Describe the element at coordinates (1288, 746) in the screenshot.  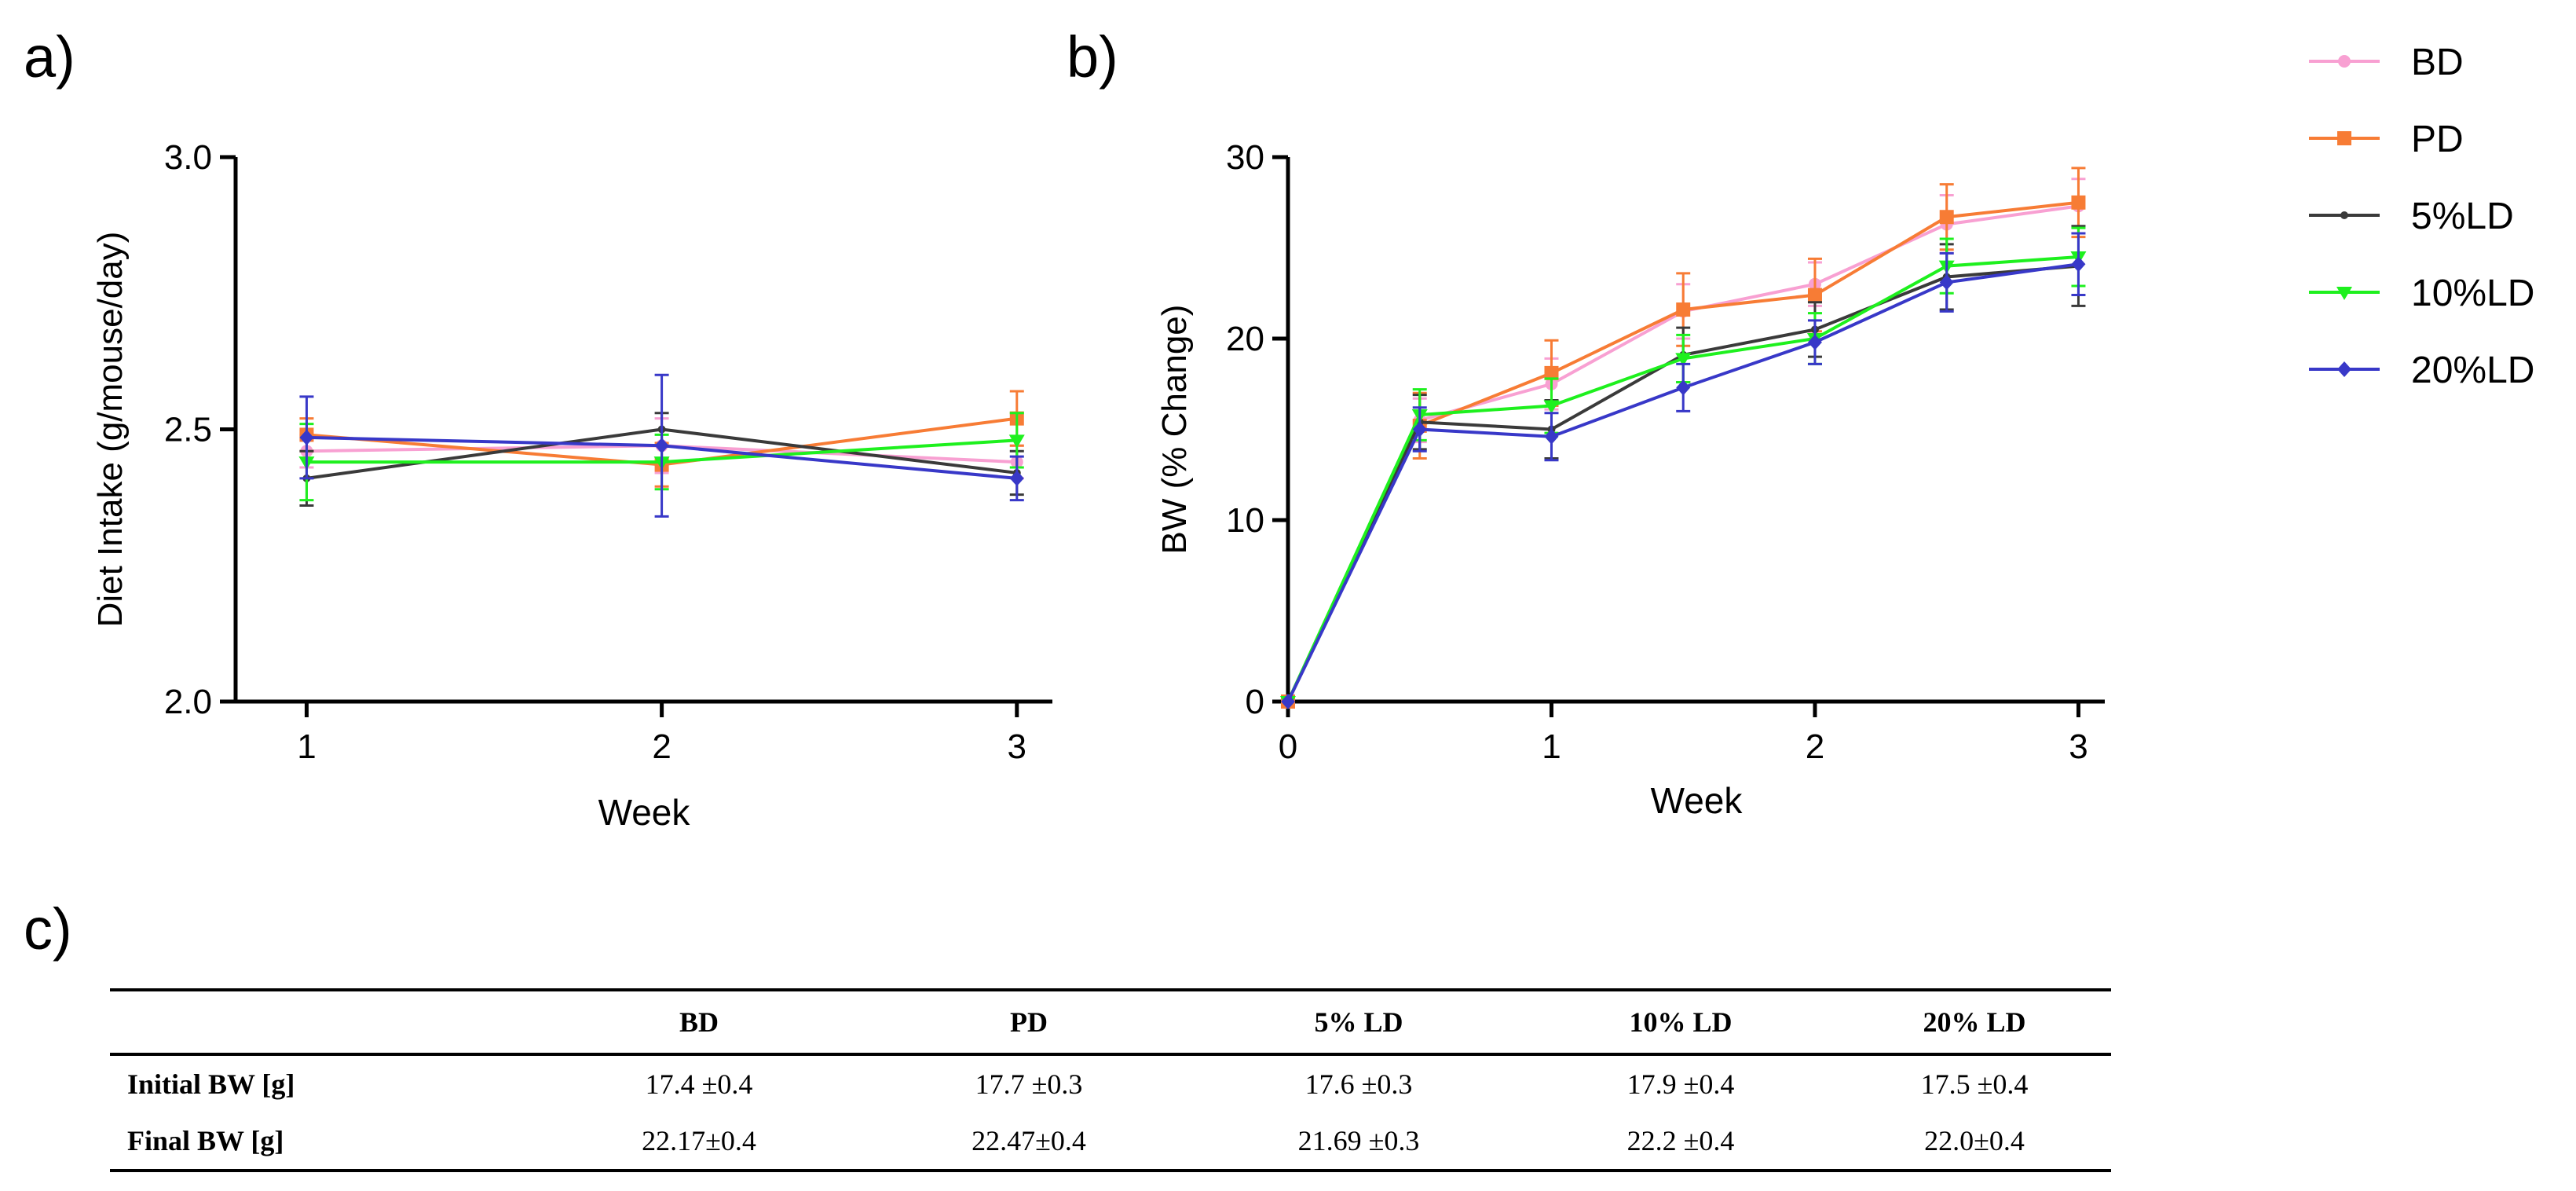
I see `x-tick-label: 0` at that location.